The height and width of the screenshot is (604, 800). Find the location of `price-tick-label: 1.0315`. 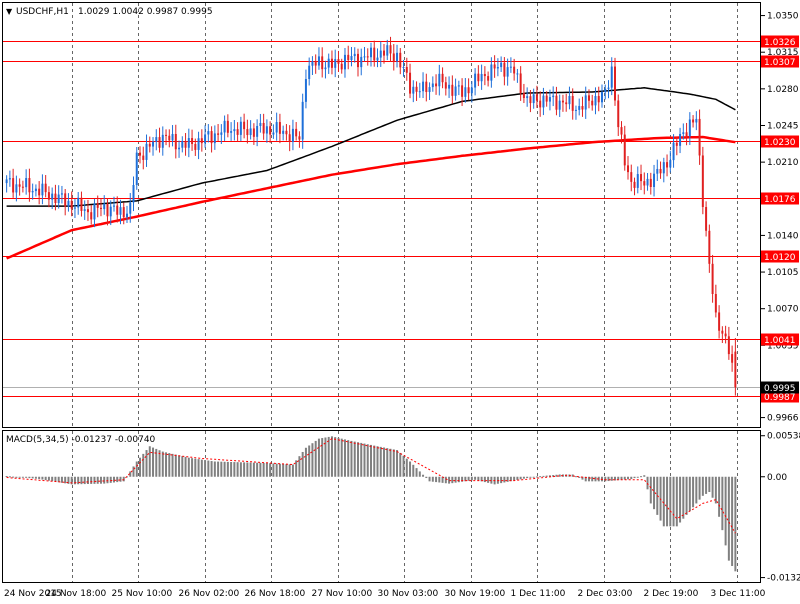

price-tick-label: 1.0315 is located at coordinates (783, 53).